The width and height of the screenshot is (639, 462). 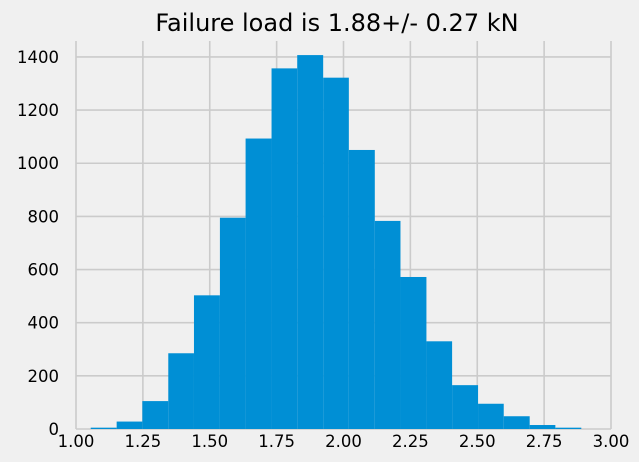 I want to click on x-tick-label: 2.50, so click(x=477, y=441).